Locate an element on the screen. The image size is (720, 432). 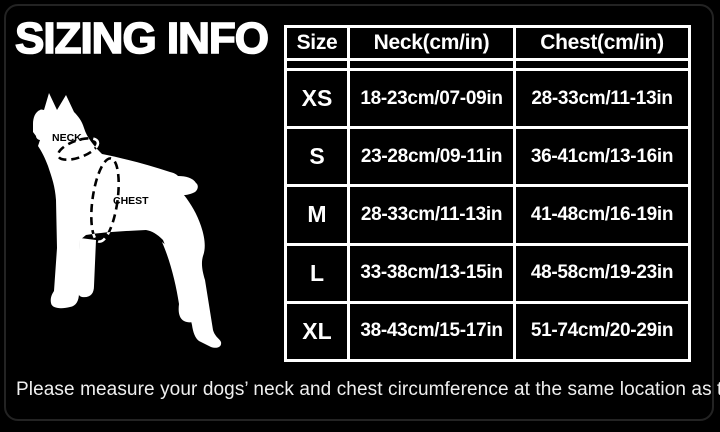
size-label-s: S is located at coordinates (317, 155).